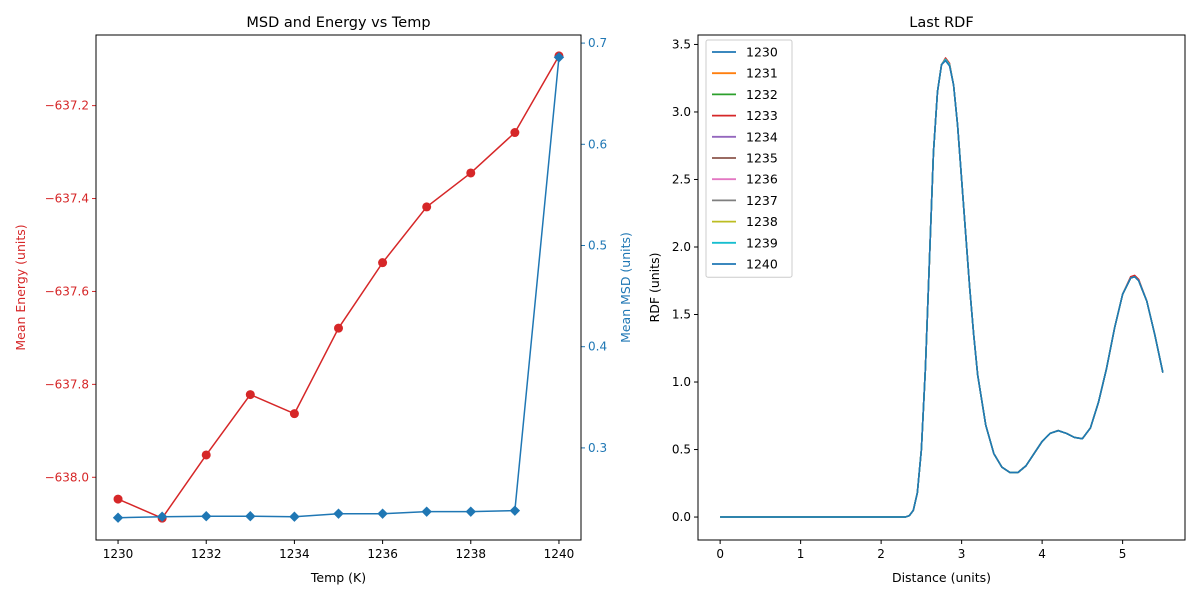 Image resolution: width=1200 pixels, height=600 pixels. I want to click on legend-label: 1240, so click(762, 264).